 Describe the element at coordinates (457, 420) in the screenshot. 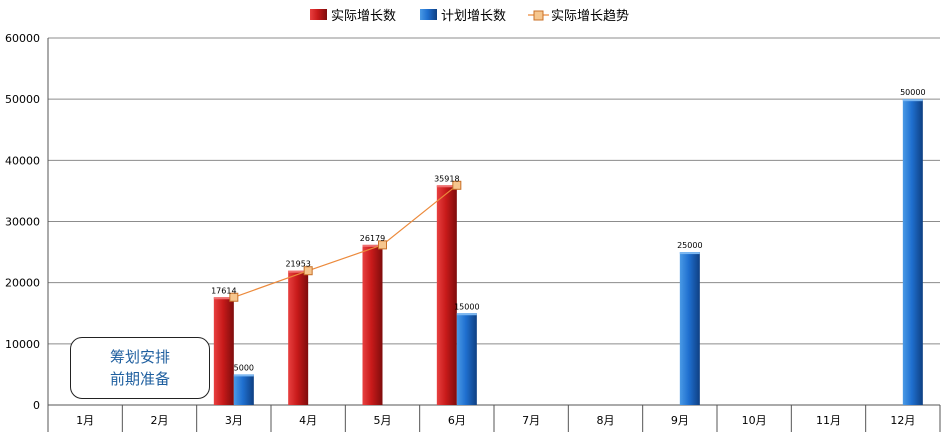

I see `x-tick-label: 6月` at that location.